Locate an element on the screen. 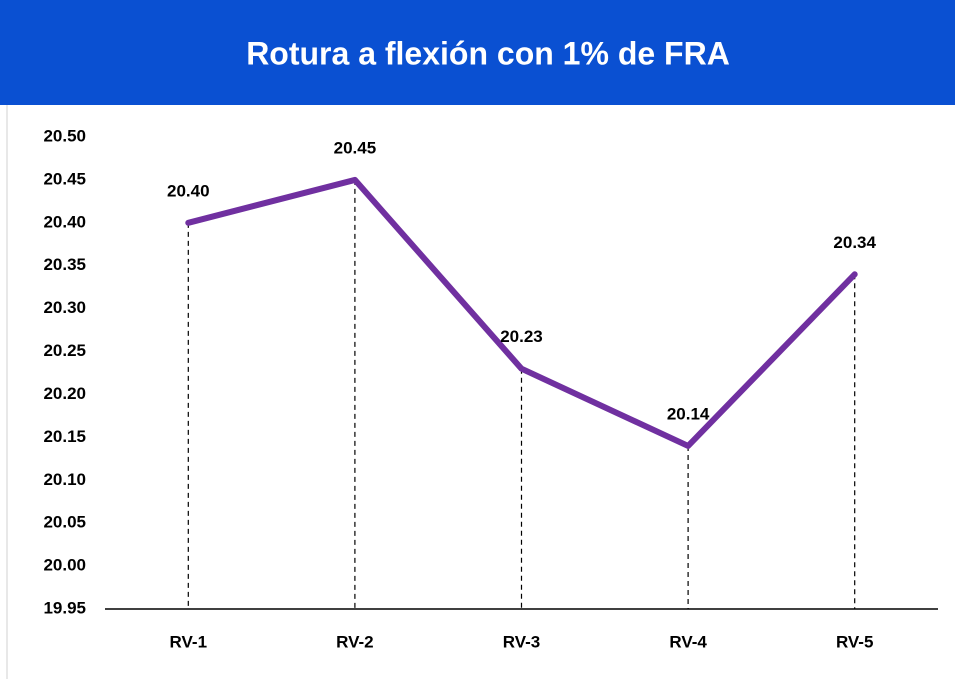 Image resolution: width=955 pixels, height=679 pixels. x-tick-label: RV-2 is located at coordinates (355, 641).